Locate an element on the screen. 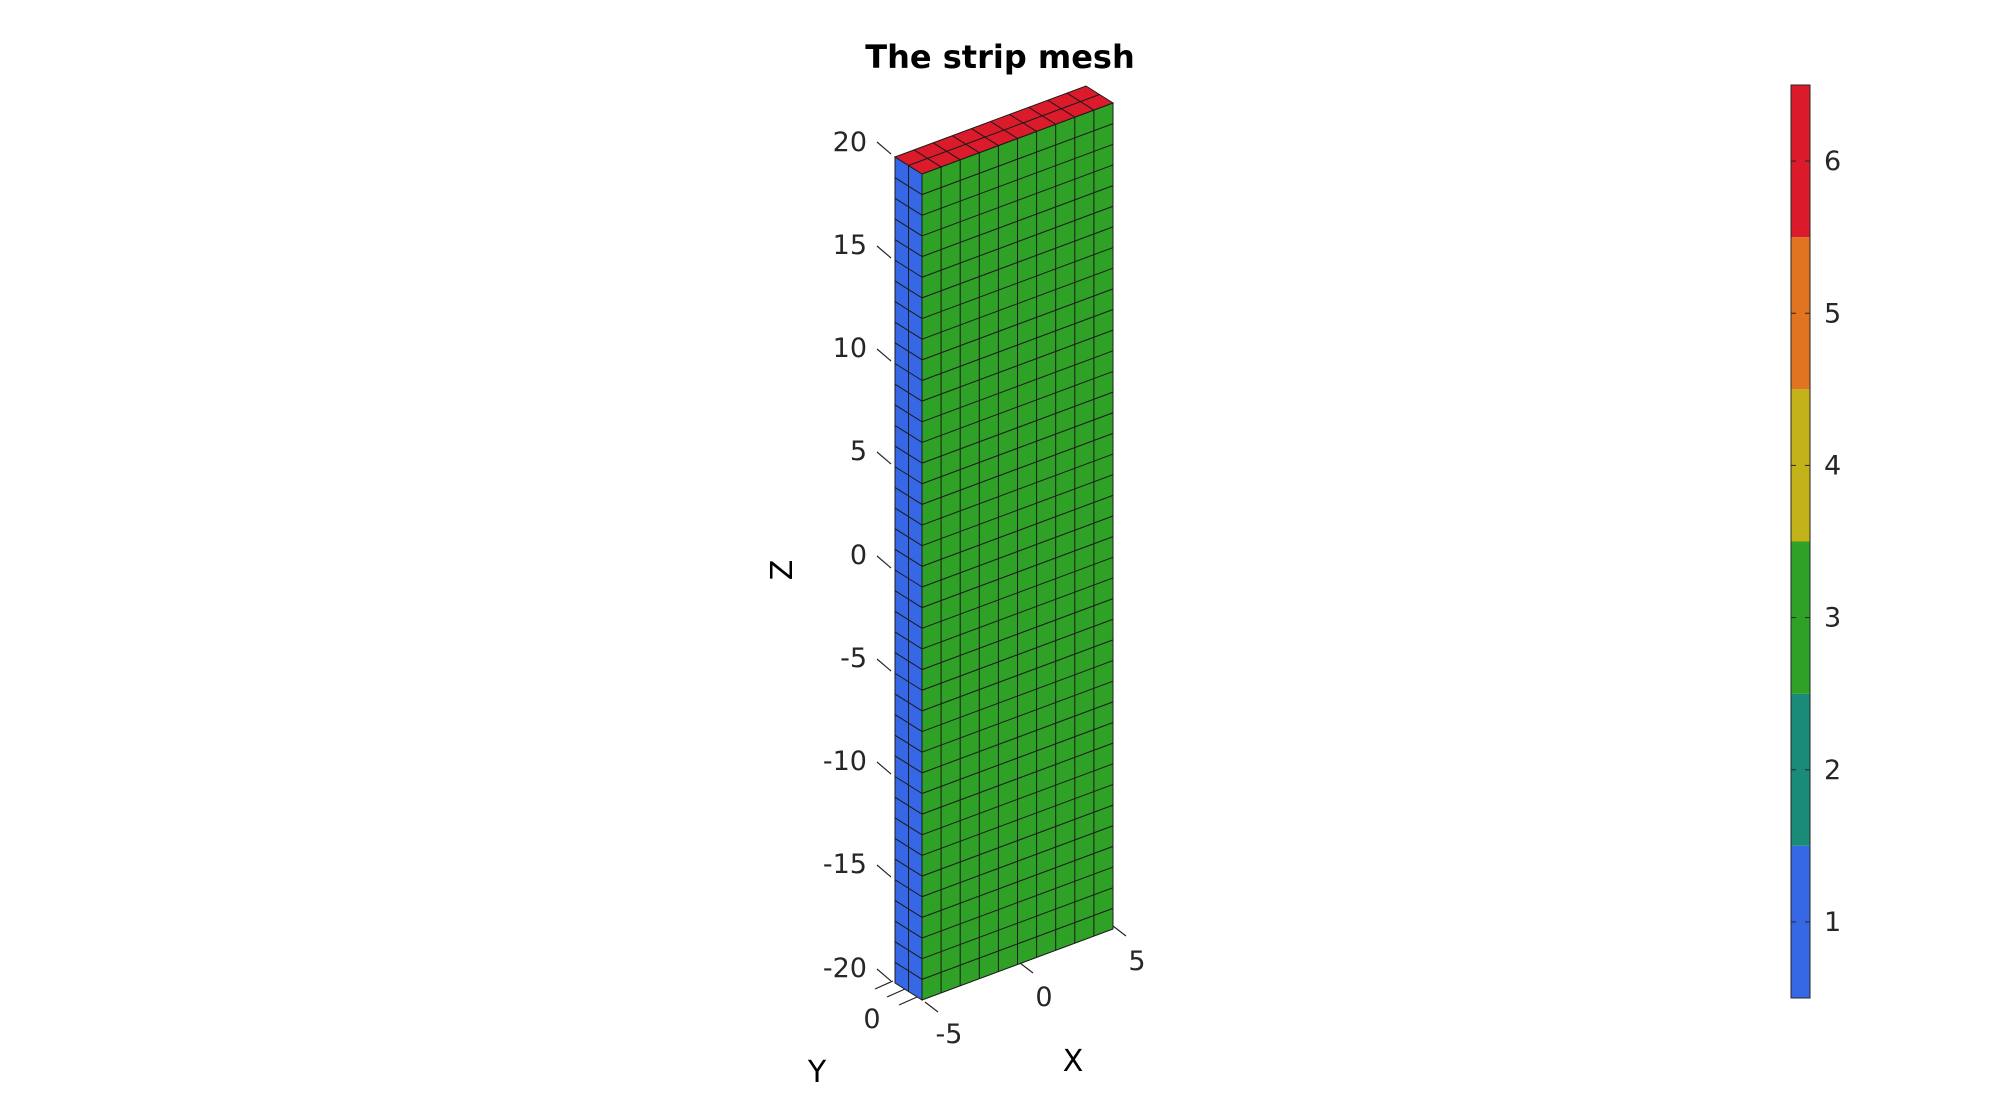  z-tick-label: 20 is located at coordinates (850, 142).